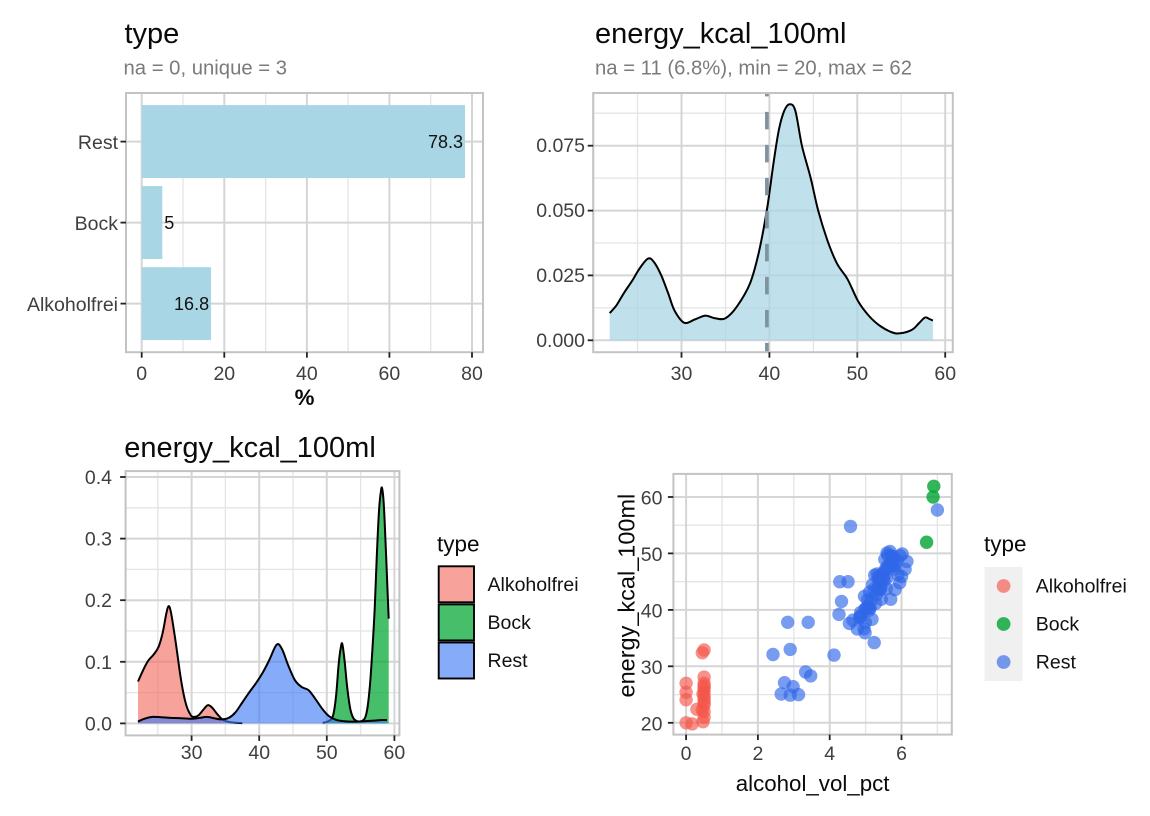 Image resolution: width=1150 pixels, height=816 pixels. What do you see at coordinates (98, 478) in the screenshot?
I see `svg-text: 0.4` at bounding box center [98, 478].